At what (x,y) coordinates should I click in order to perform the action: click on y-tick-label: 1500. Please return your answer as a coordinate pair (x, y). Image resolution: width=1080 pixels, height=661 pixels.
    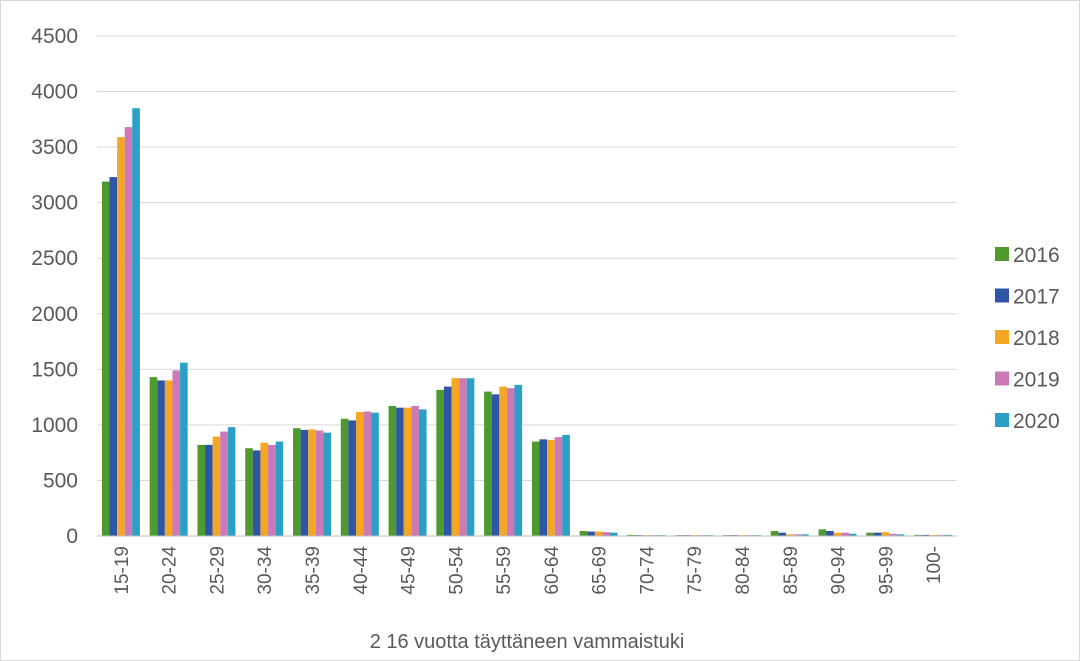
    Looking at the image, I should click on (54, 369).